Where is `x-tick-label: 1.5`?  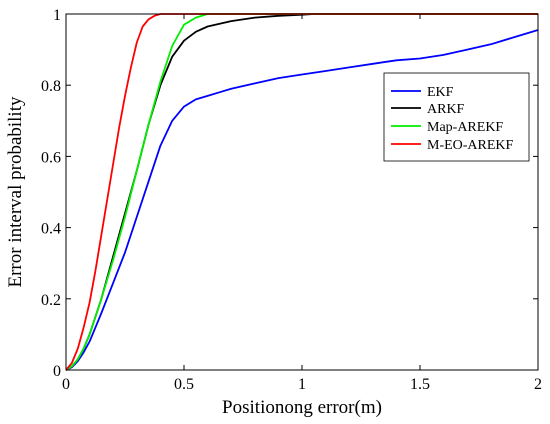
x-tick-label: 1.5 is located at coordinates (420, 384).